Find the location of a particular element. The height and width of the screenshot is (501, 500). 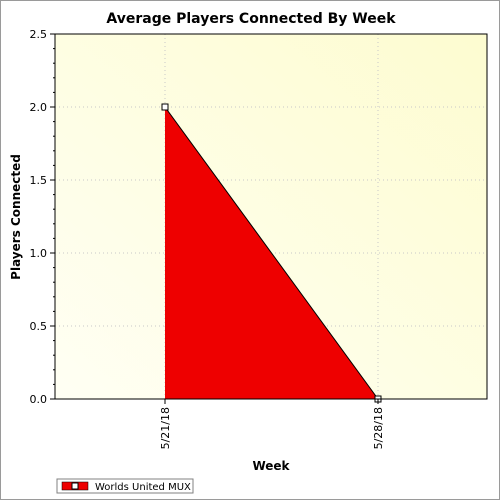

x-tick-label: 5/21/18 is located at coordinates (165, 428).